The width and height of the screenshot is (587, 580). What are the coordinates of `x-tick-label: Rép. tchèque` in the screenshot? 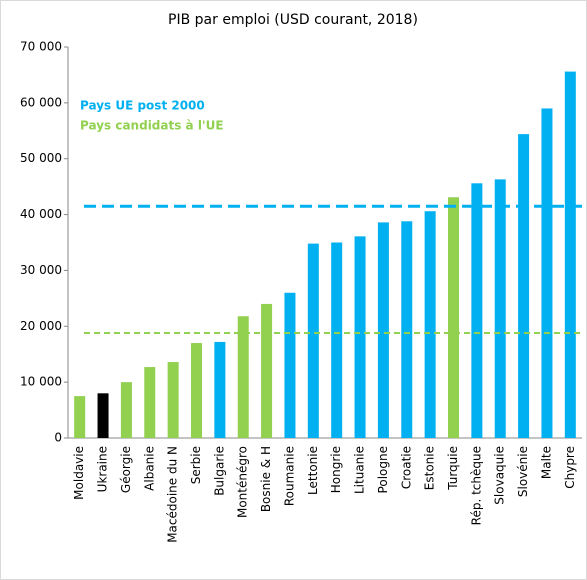 It's located at (476, 485).